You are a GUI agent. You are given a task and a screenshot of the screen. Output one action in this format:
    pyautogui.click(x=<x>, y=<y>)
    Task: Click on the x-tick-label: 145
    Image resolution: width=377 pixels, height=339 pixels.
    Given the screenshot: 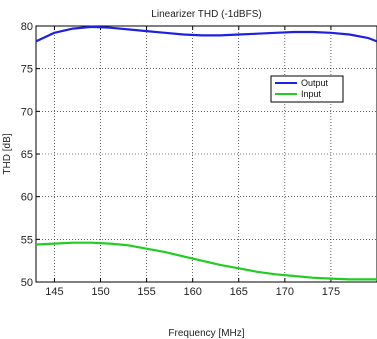 What is the action you would take?
    pyautogui.click(x=54, y=292)
    